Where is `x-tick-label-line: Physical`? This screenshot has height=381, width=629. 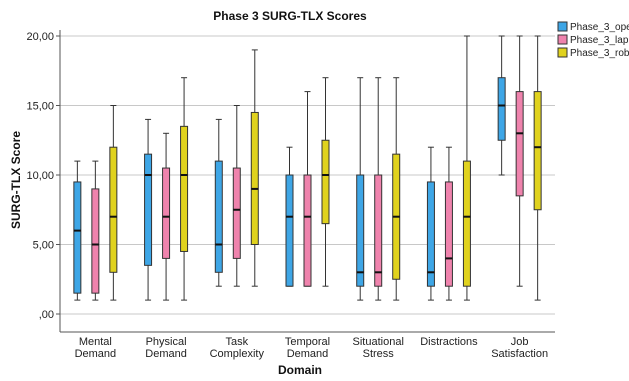
x-tick-label-line: Physical is located at coordinates (166, 342).